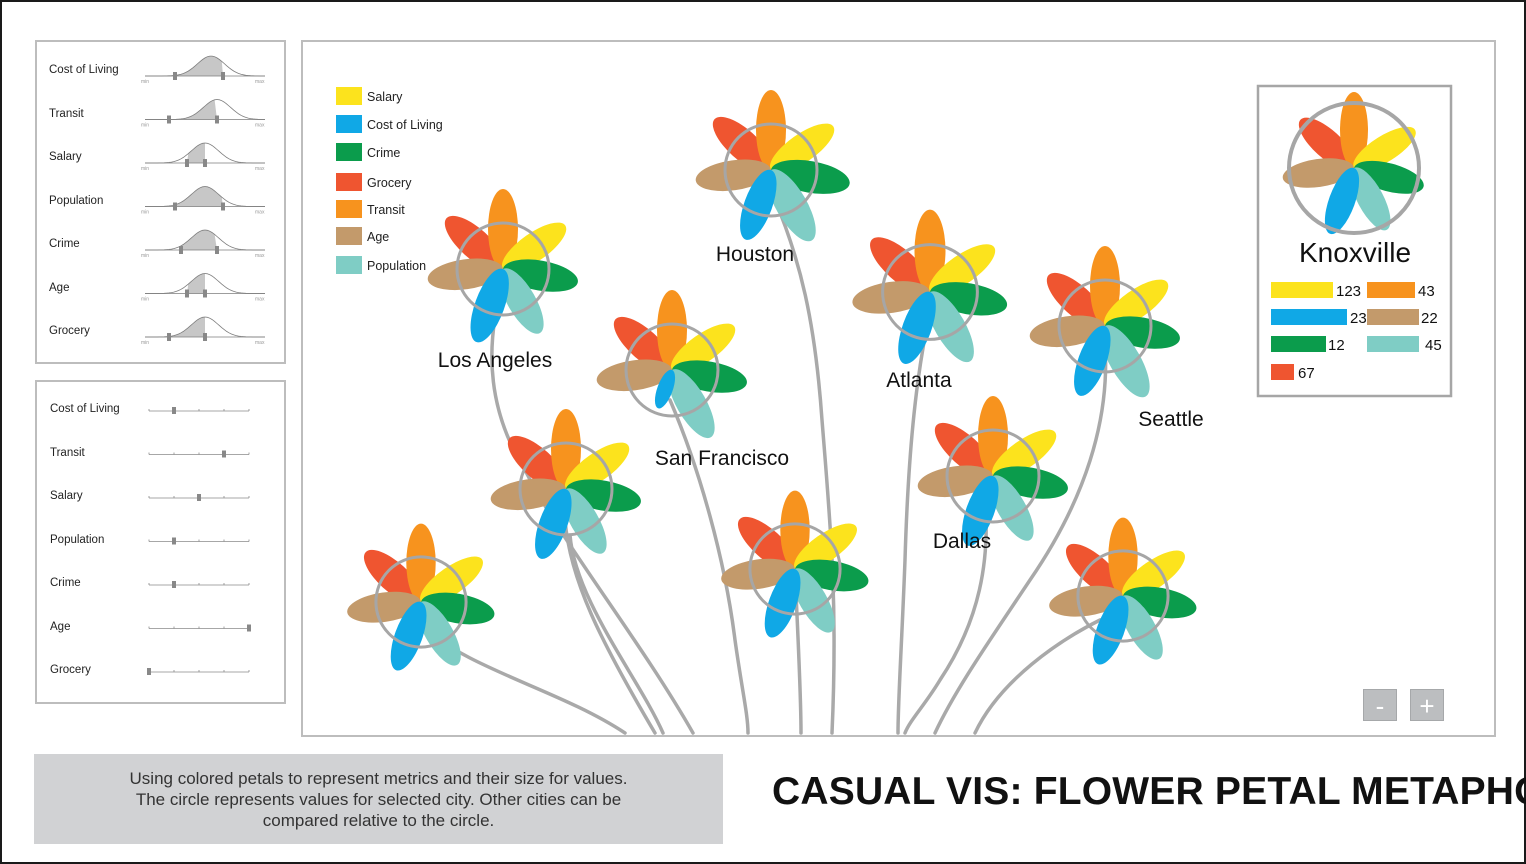  Describe the element at coordinates (396, 266) in the screenshot. I see `legend-label: Population` at that location.